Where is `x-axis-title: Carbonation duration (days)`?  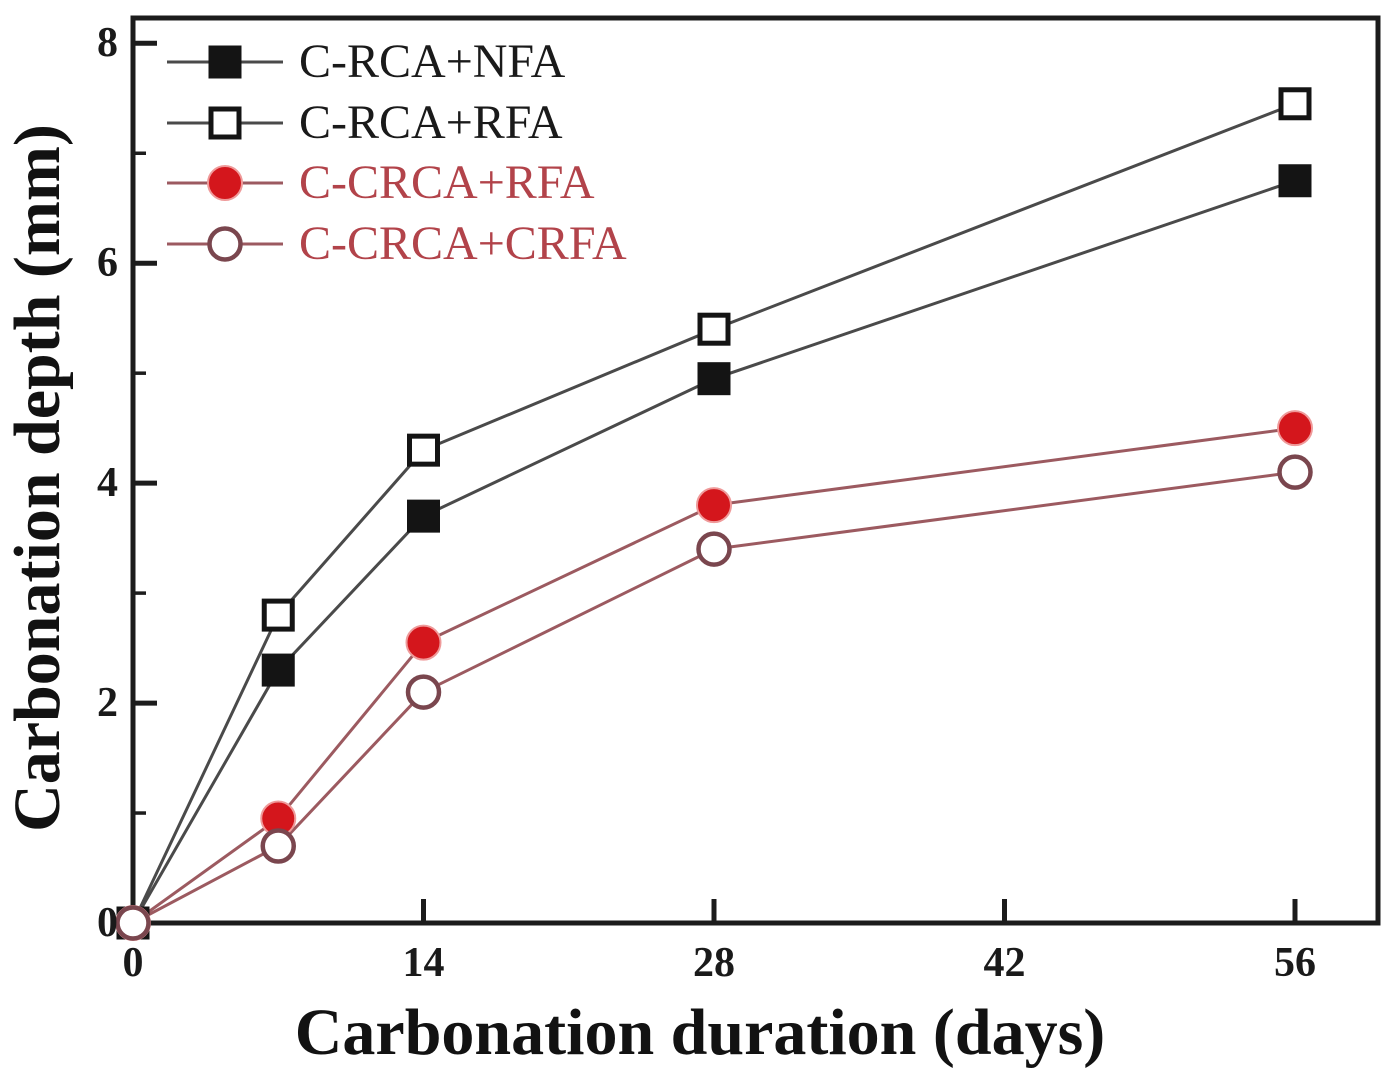
x-axis-title: Carbonation duration (days) is located at coordinates (700, 1032).